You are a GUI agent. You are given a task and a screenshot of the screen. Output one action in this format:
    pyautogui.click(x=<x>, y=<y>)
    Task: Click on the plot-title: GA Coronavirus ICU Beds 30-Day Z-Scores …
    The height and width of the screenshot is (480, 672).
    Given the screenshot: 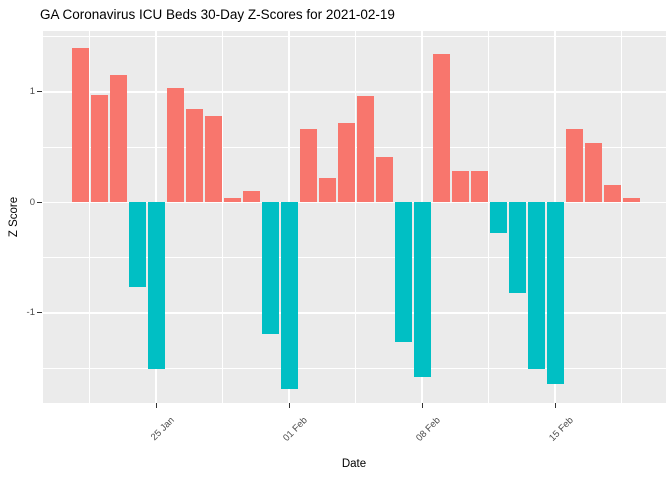 What is the action you would take?
    pyautogui.click(x=217, y=14)
    